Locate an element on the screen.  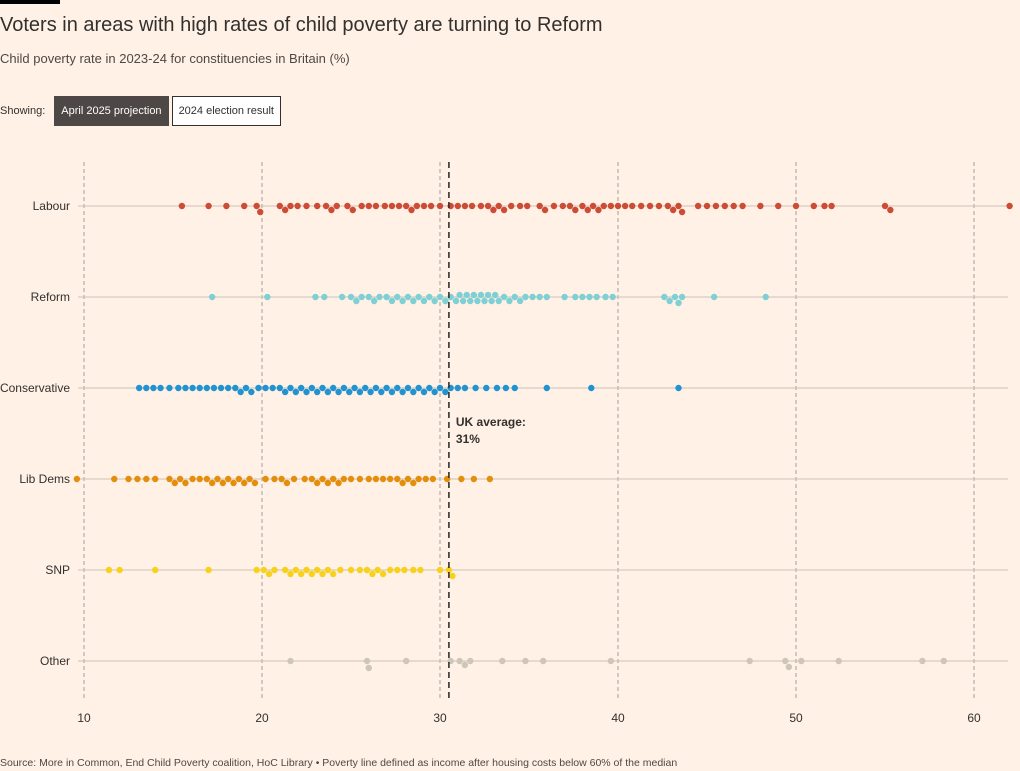
x-tick-label-30: 30 is located at coordinates (440, 718).